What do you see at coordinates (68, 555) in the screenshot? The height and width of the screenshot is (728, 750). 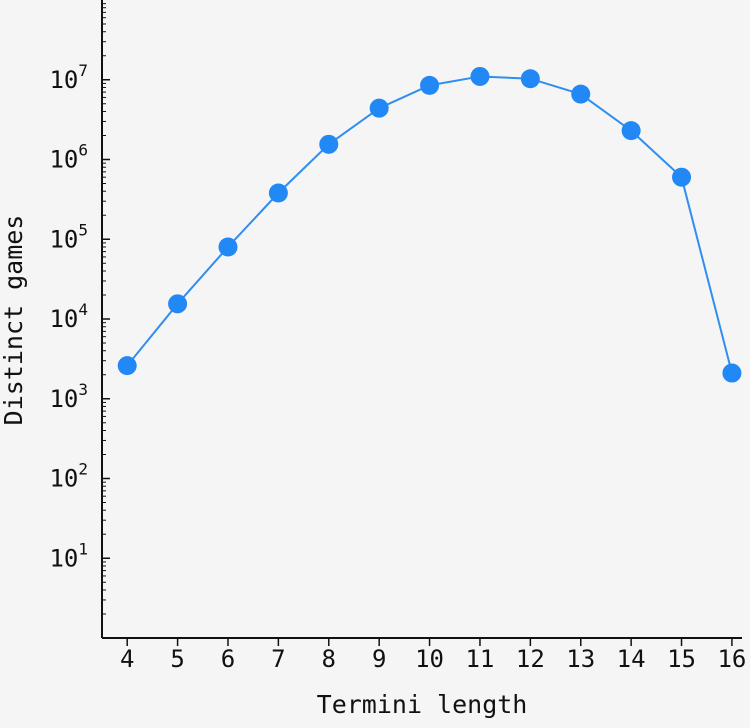 I see `y-tick-label: 10¹` at bounding box center [68, 555].